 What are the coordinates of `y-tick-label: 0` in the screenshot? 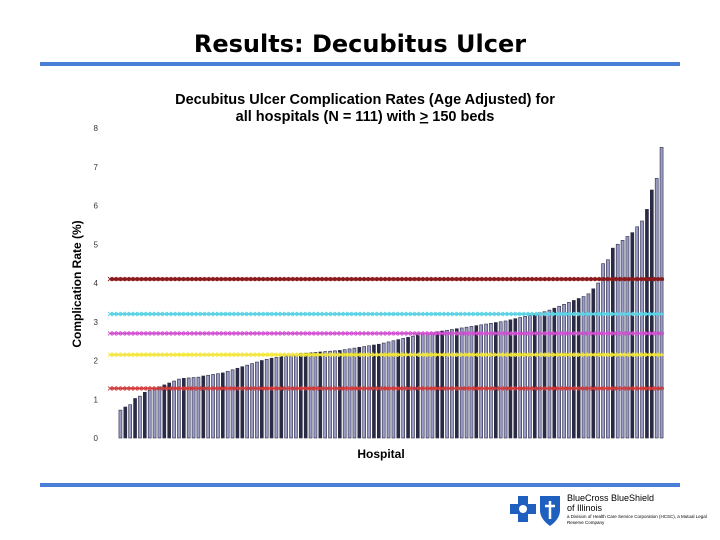 It's located at (96, 438).